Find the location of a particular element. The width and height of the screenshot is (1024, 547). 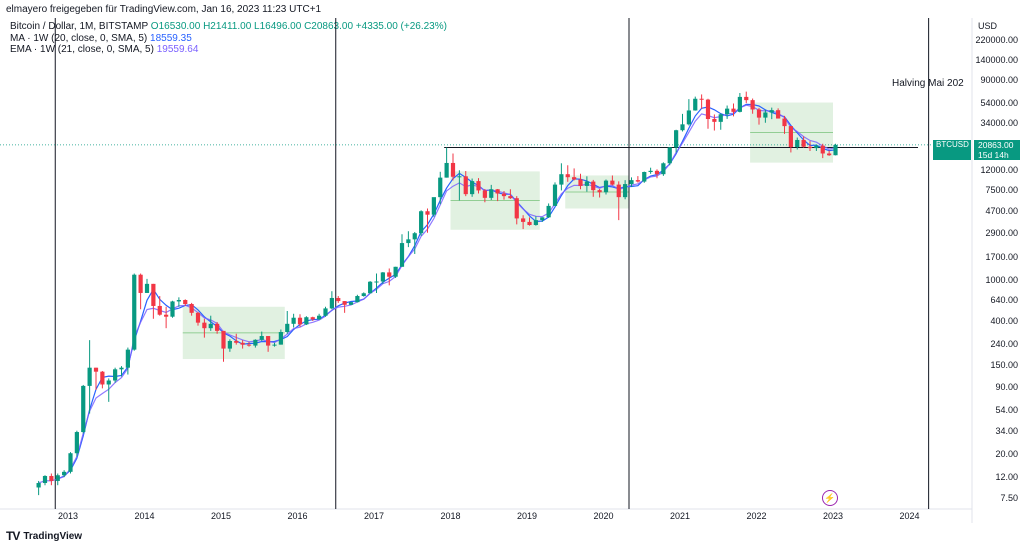

last-price-badge: 20863.00 15d 14h is located at coordinates (997, 150).